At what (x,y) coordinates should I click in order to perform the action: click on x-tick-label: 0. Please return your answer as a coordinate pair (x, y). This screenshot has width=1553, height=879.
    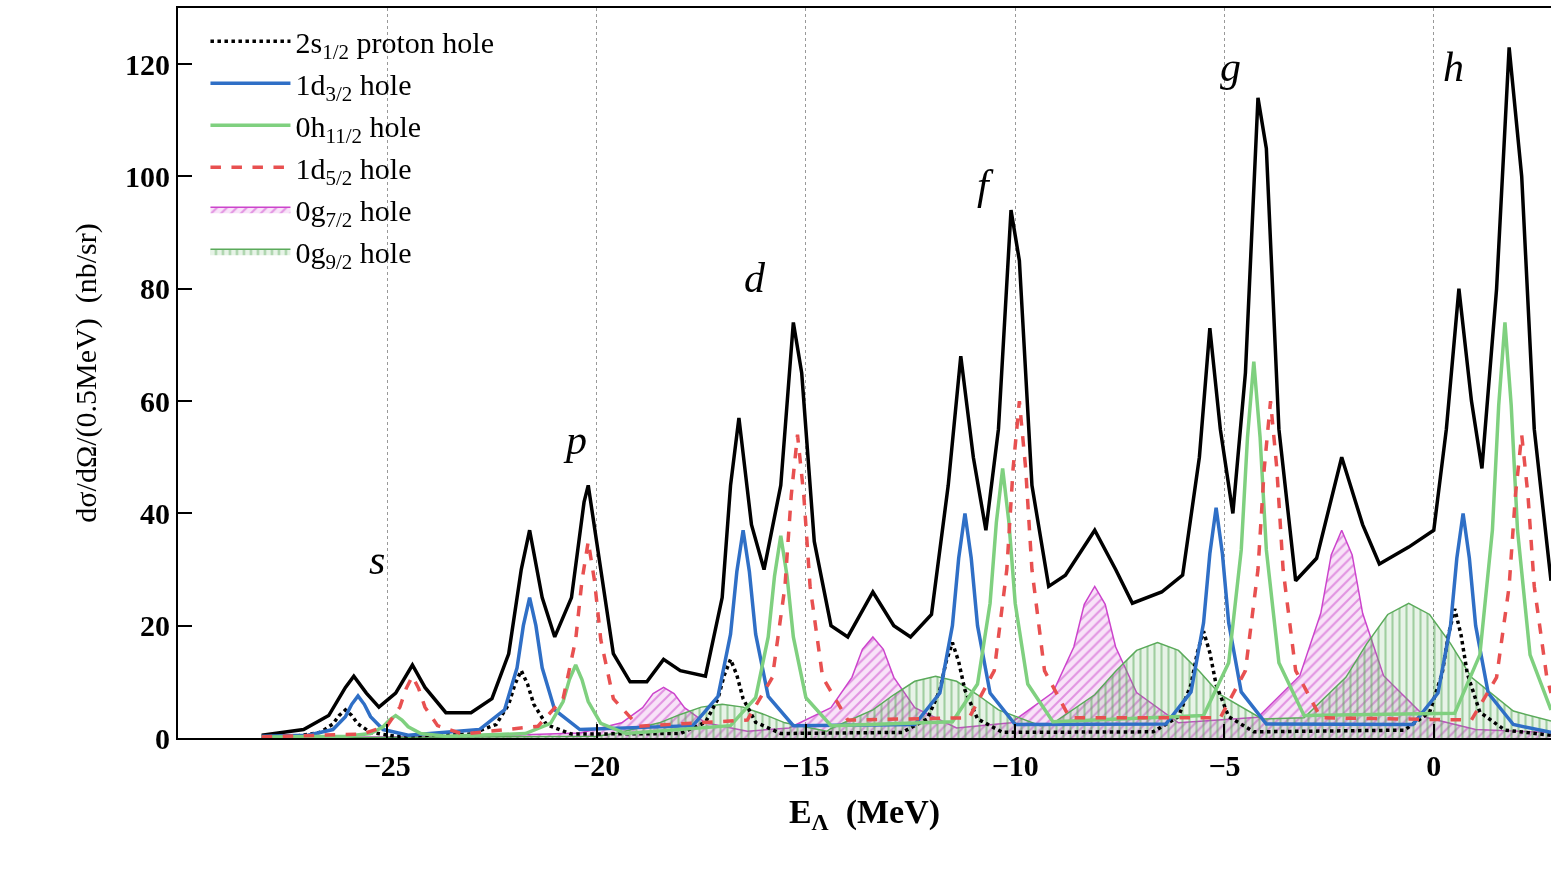
    Looking at the image, I should click on (1434, 765).